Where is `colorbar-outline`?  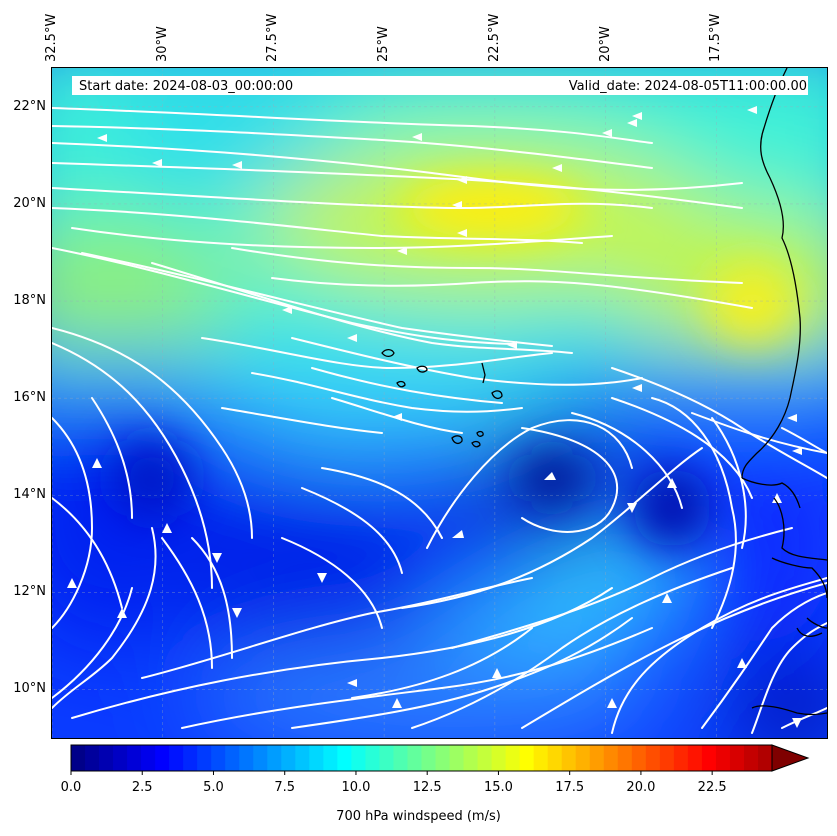 colorbar-outline is located at coordinates (421, 758).